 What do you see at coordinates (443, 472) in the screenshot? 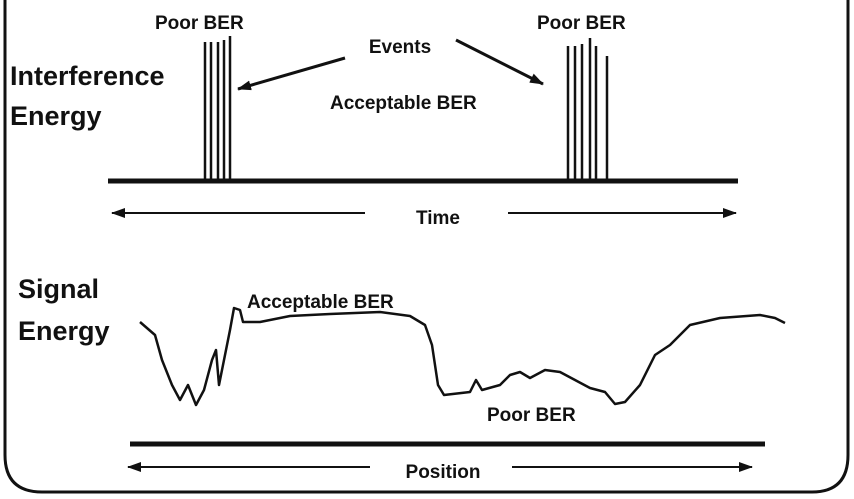
I see `axis-label: Position` at bounding box center [443, 472].